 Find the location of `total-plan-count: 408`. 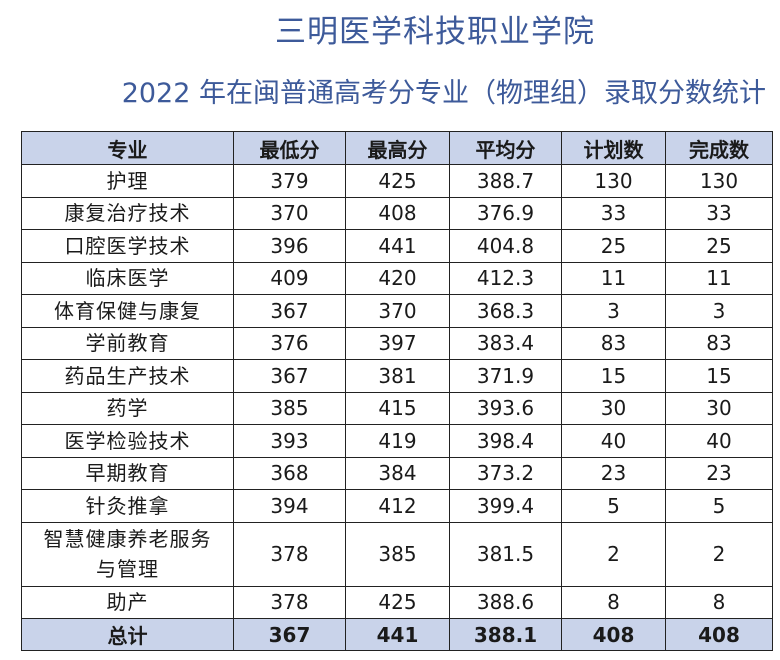

total-plan-count: 408 is located at coordinates (613, 634).